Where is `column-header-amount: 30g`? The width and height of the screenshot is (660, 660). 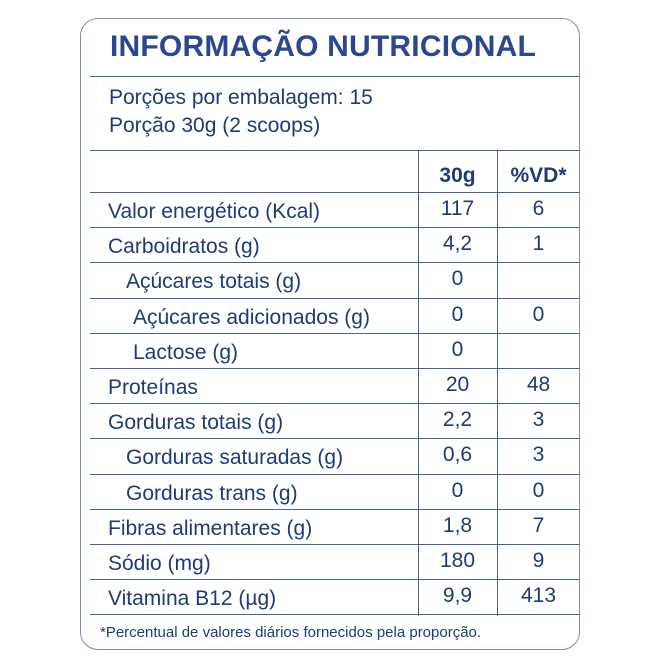
column-header-amount: 30g is located at coordinates (457, 175).